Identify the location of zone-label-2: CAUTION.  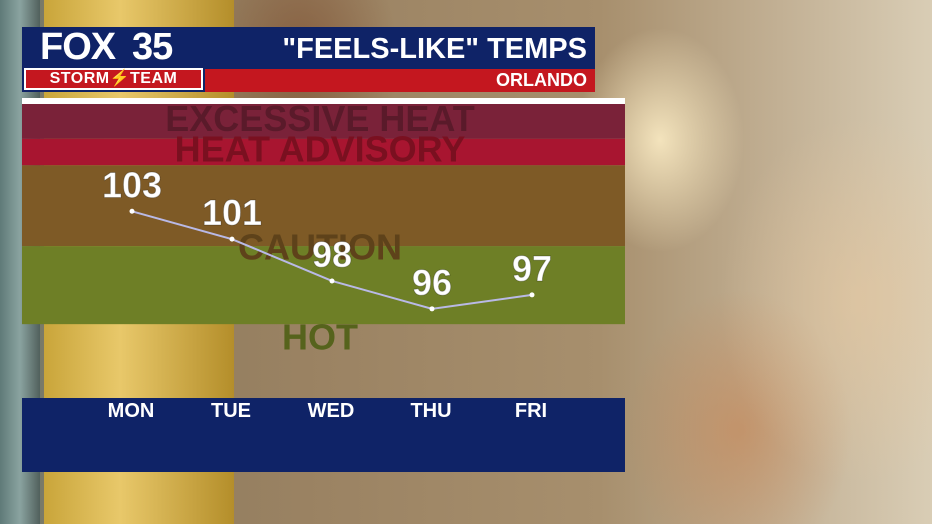
(320, 247).